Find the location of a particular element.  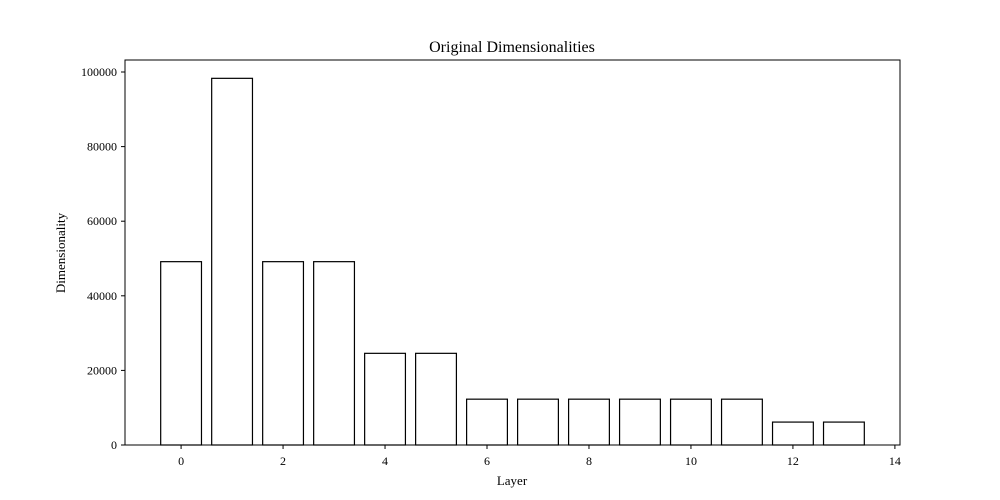

y-tick-label: 100000 is located at coordinates (99, 72).